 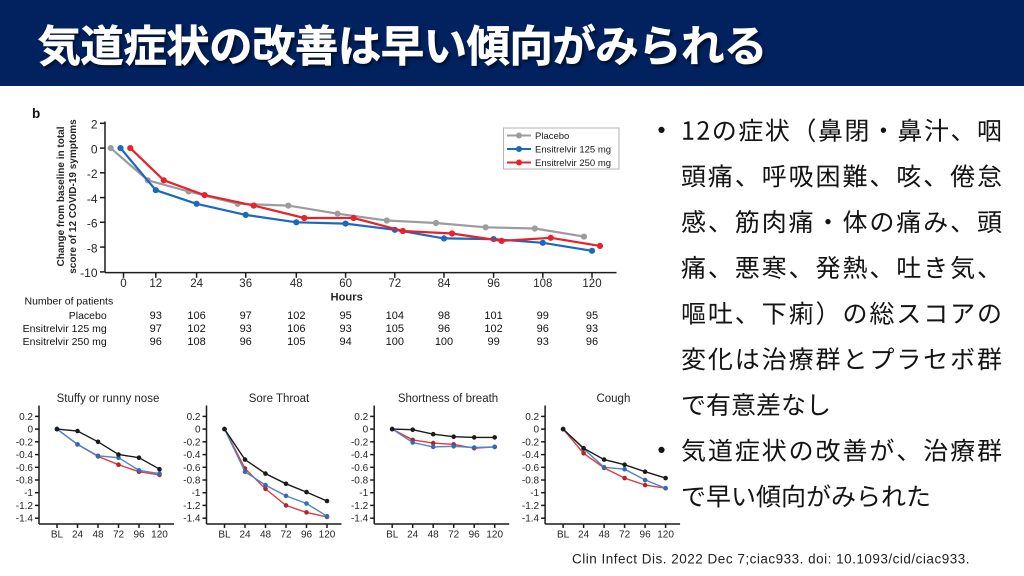 I want to click on svg-text: Number of patients, so click(x=69, y=302).